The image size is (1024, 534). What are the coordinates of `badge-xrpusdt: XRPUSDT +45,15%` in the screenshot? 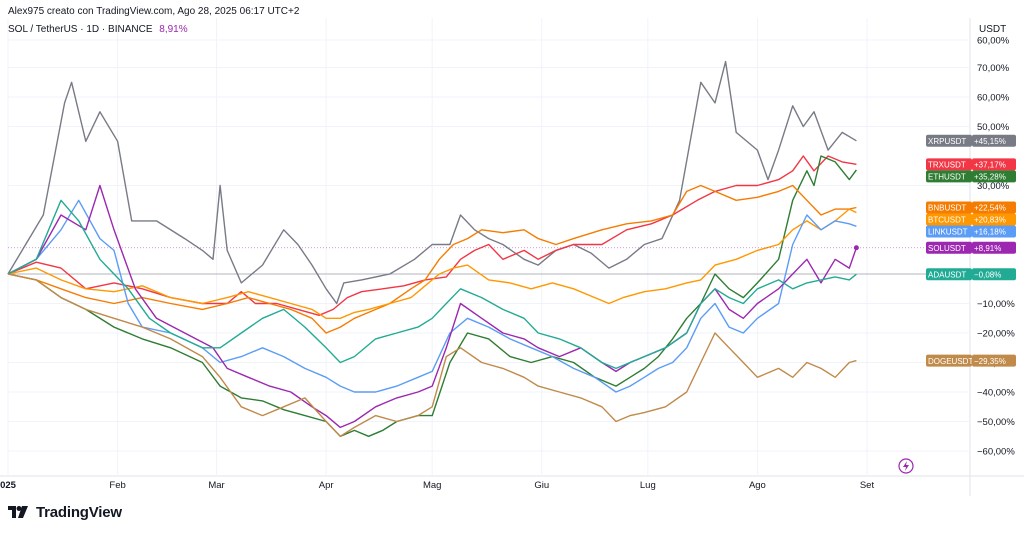 It's located at (971, 140).